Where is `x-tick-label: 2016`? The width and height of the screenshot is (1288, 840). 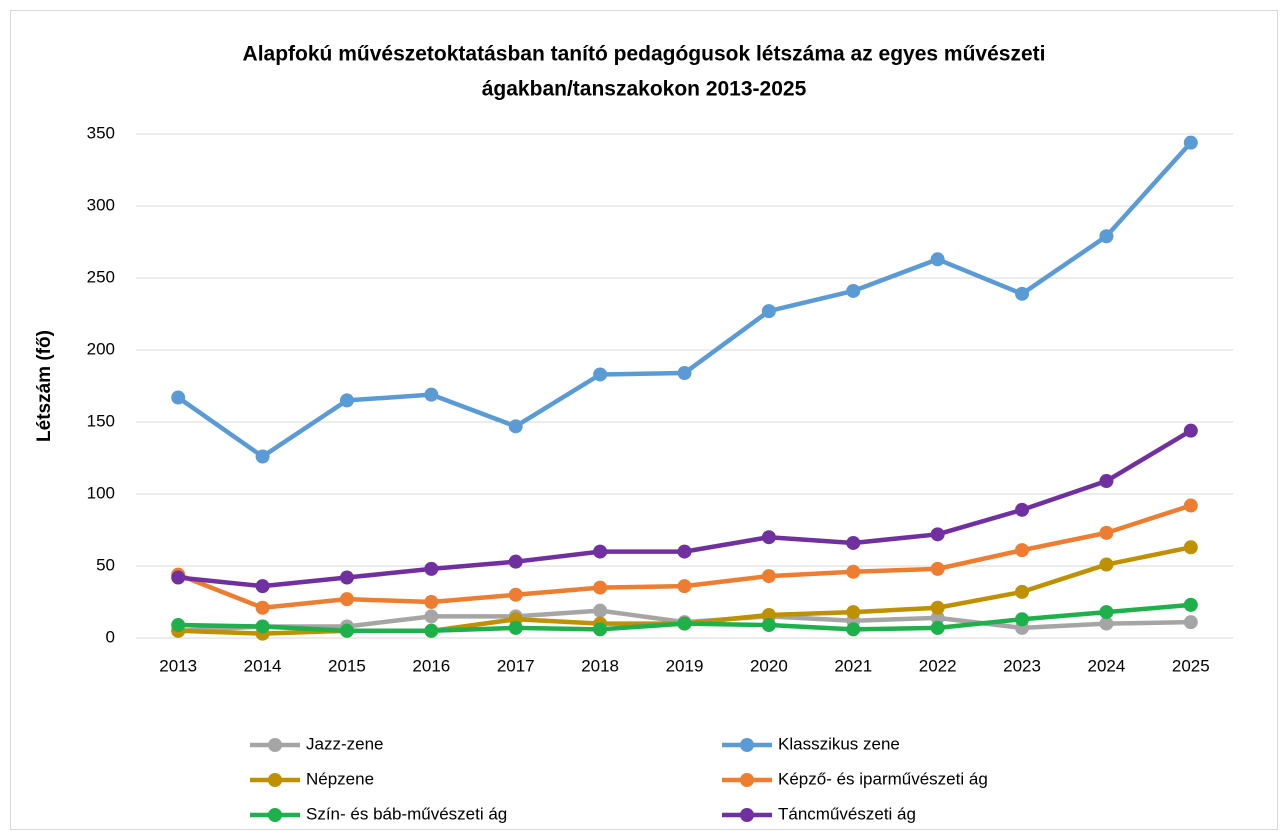 x-tick-label: 2016 is located at coordinates (431, 665).